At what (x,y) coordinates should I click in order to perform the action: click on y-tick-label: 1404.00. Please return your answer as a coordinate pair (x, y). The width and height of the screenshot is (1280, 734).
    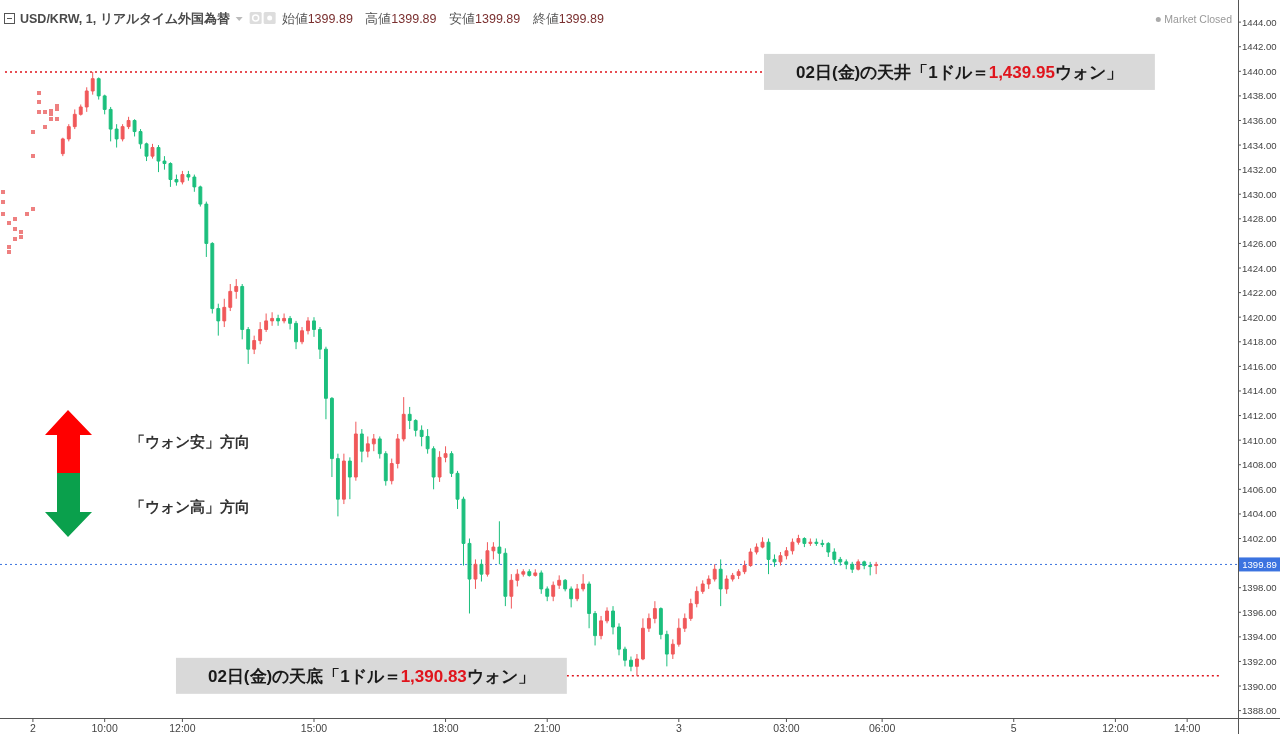
    Looking at the image, I should click on (1259, 514).